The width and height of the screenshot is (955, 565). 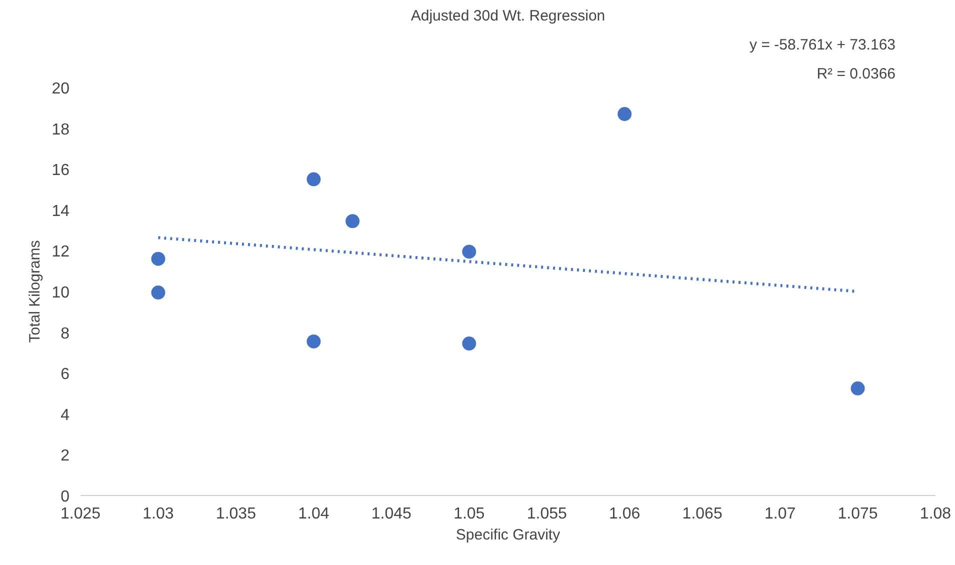 What do you see at coordinates (624, 514) in the screenshot?
I see `x-tick-label: 1.06` at bounding box center [624, 514].